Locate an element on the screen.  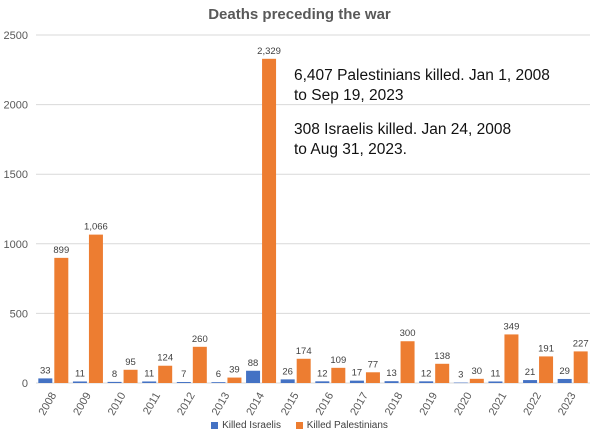
legend-item-israelis: Killed Israelis is located at coordinates (246, 425).